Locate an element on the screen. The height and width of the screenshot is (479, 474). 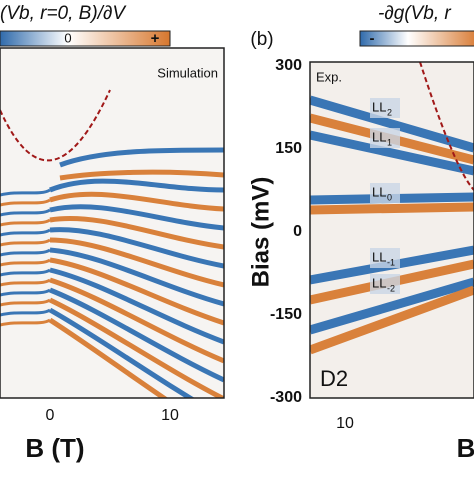
right-title: -∂g(Vb, r is located at coordinates (414, 13).